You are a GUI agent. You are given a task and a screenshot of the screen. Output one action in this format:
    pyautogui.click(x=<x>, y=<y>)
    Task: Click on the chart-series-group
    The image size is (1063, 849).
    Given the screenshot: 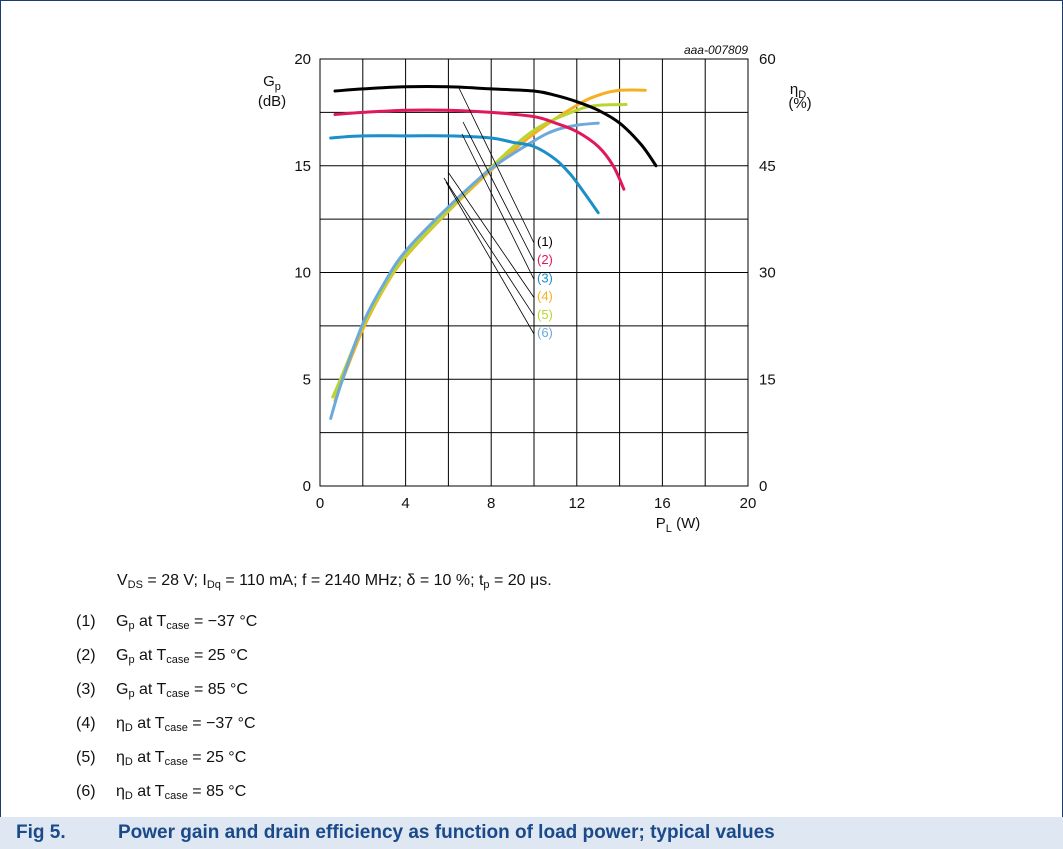 What is the action you would take?
    pyautogui.click(x=493, y=252)
    